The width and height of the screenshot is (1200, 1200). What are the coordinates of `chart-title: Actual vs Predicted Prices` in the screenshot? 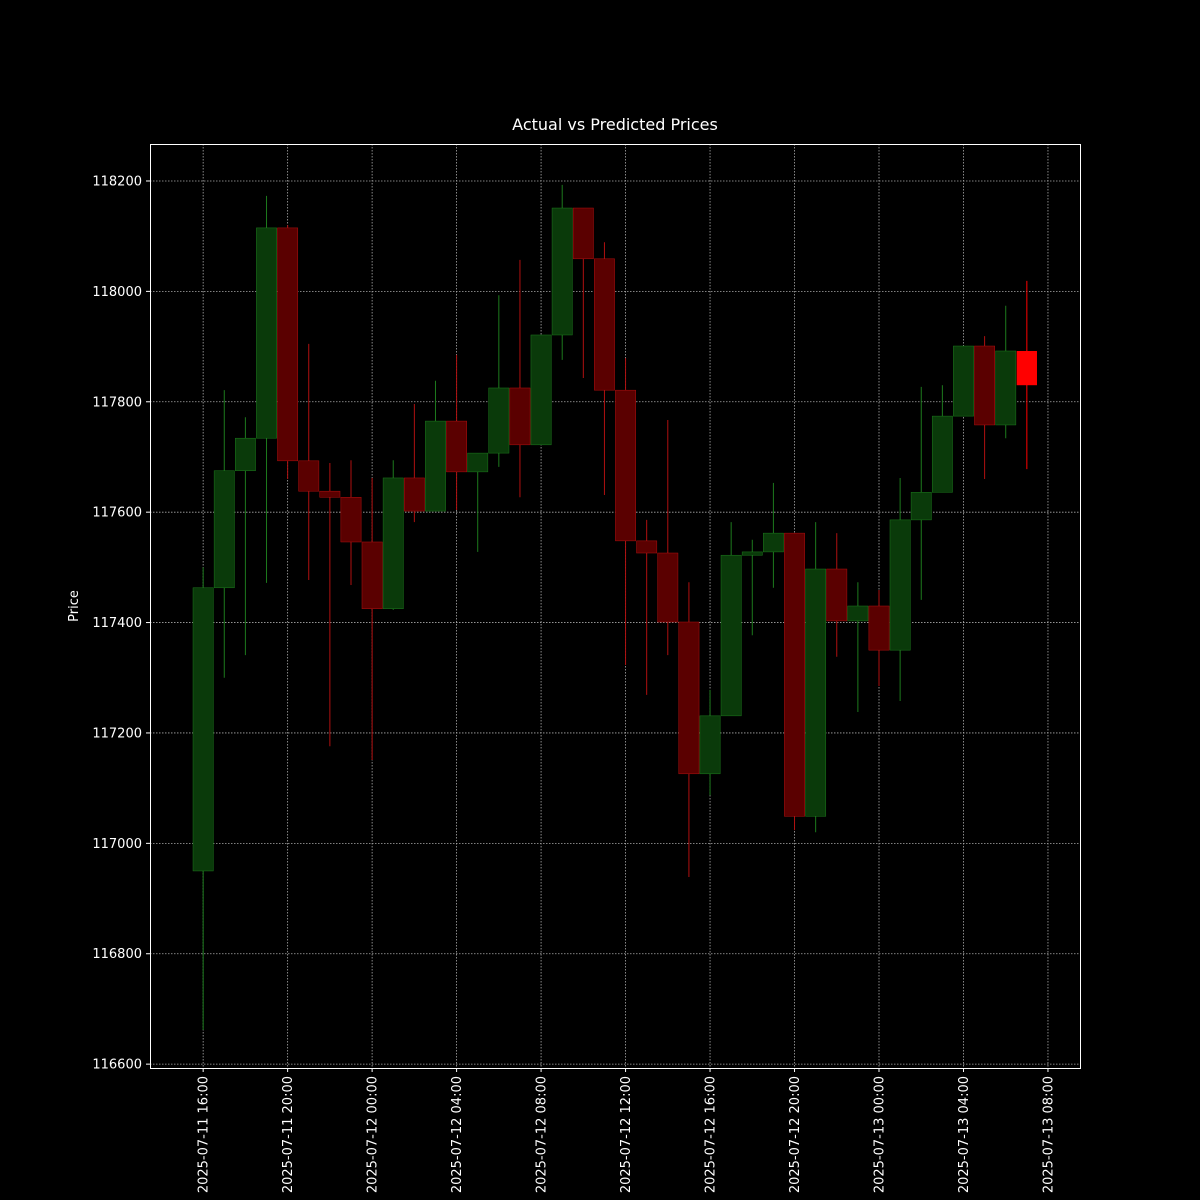 It's located at (615, 124).